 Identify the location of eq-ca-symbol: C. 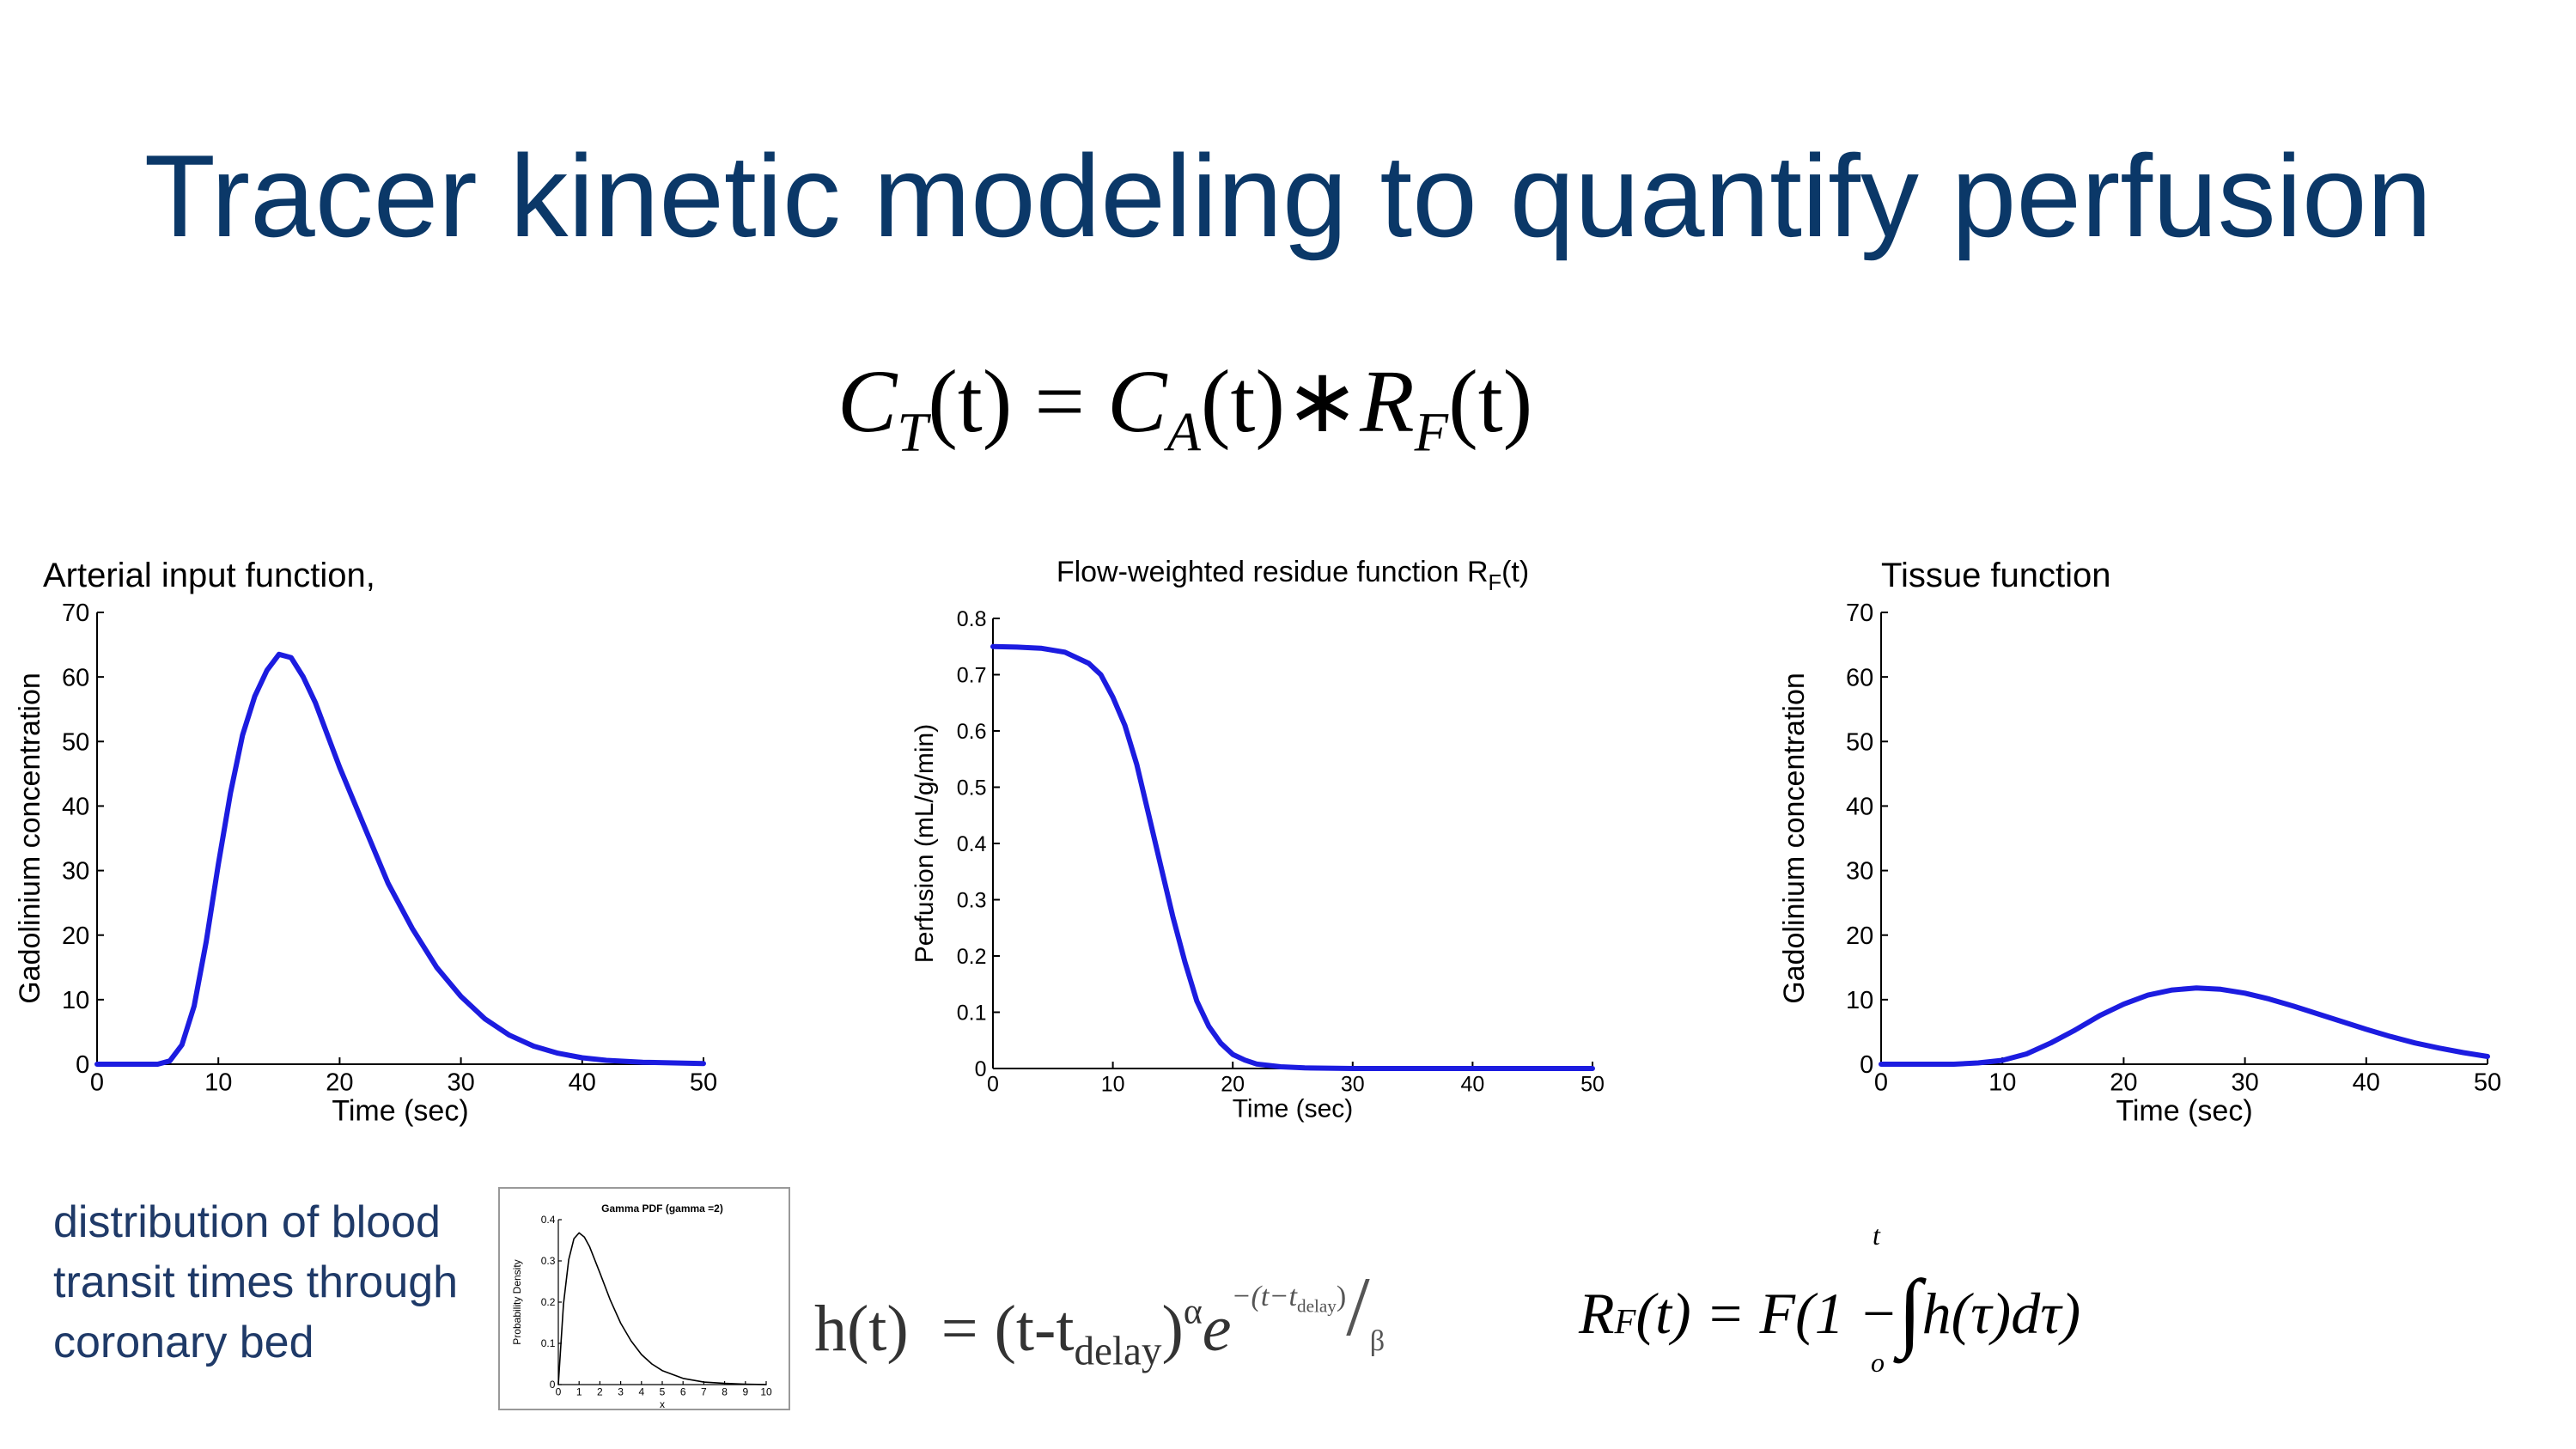
(1137, 401).